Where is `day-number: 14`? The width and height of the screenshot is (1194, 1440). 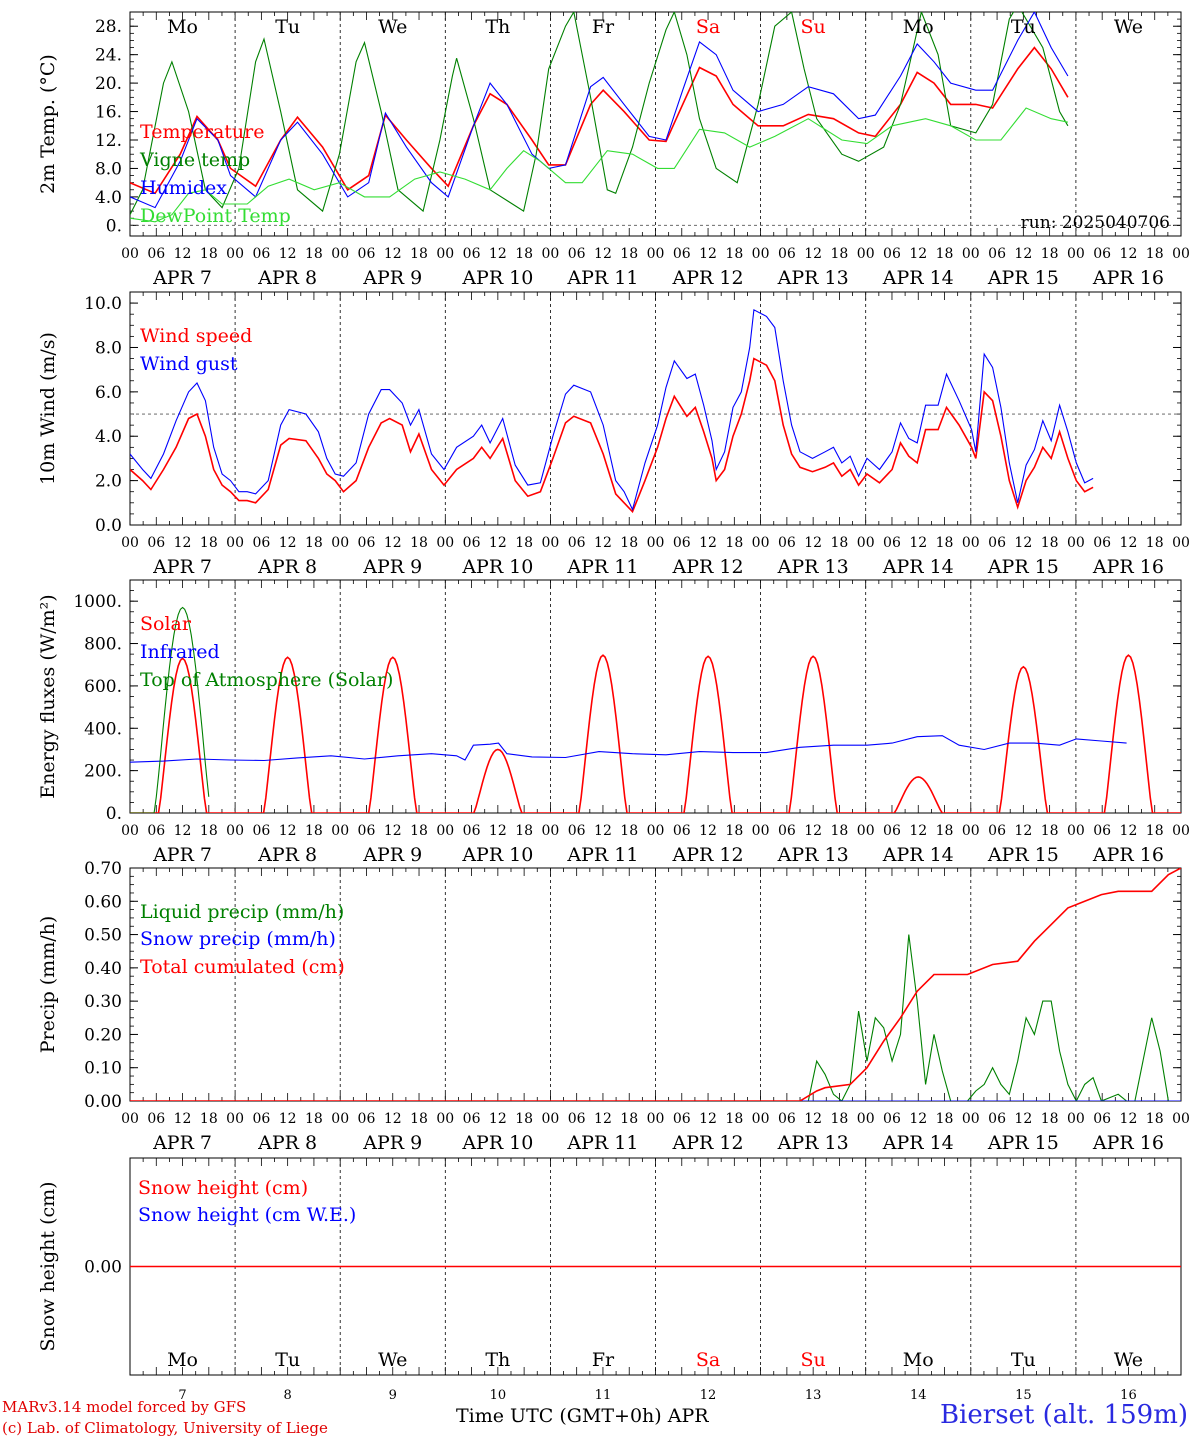 day-number: 14 is located at coordinates (918, 1395).